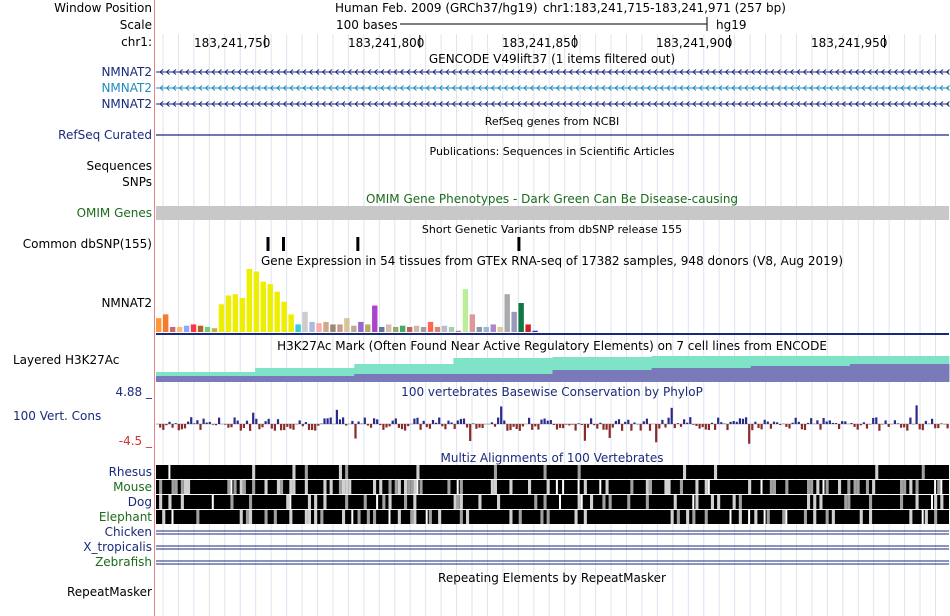 The width and height of the screenshot is (950, 616). Describe the element at coordinates (126, 303) in the screenshot. I see `gtex-gene-label: NMNAT2` at that location.